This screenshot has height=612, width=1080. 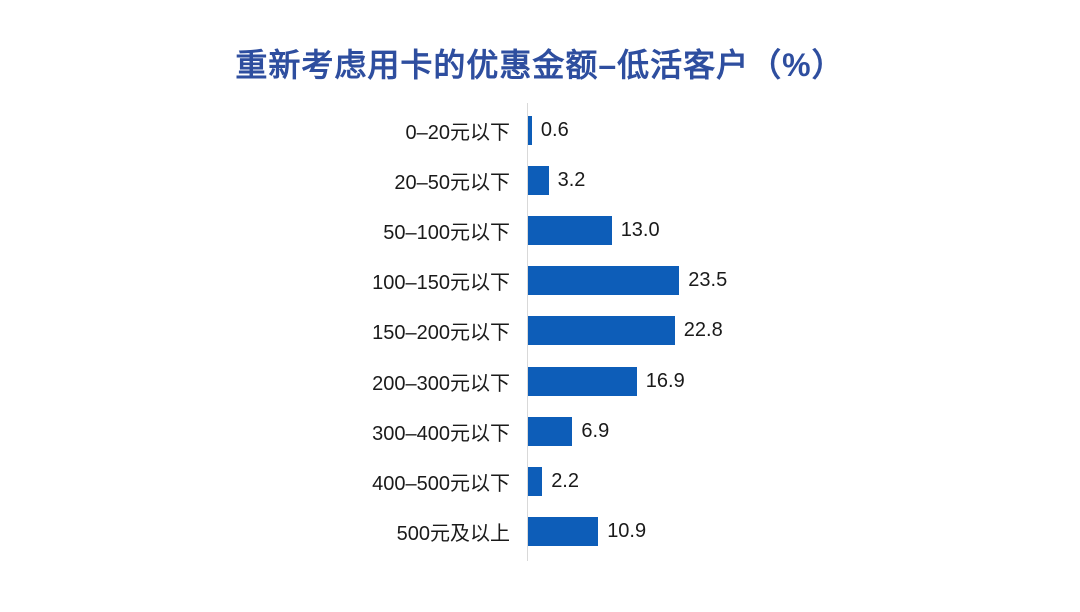 I want to click on value-label: 16.9, so click(x=665, y=380).